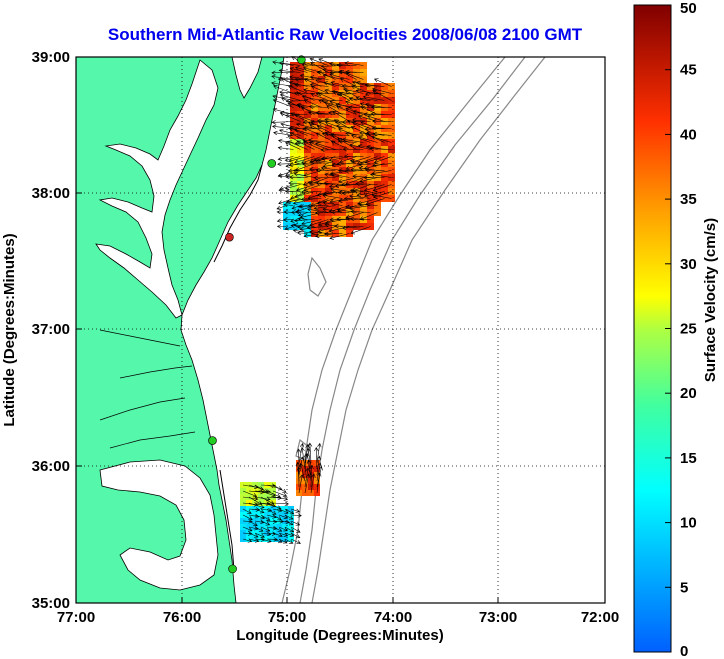 Image resolution: width=724 pixels, height=659 pixels. What do you see at coordinates (688, 264) in the screenshot?
I see `colorbar-tick-label: 30` at bounding box center [688, 264].